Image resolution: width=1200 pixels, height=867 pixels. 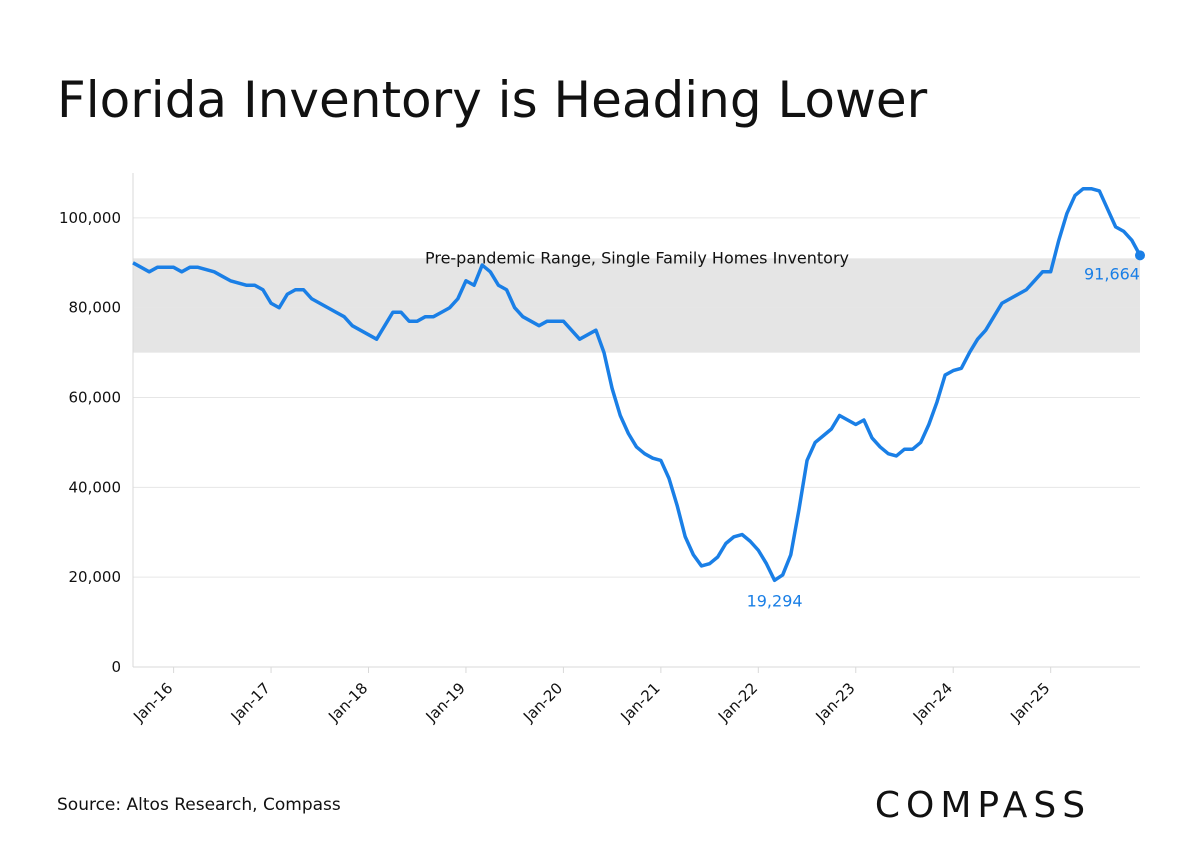 I want to click on source: Source: Altos Research, Compass, so click(x=199, y=805).